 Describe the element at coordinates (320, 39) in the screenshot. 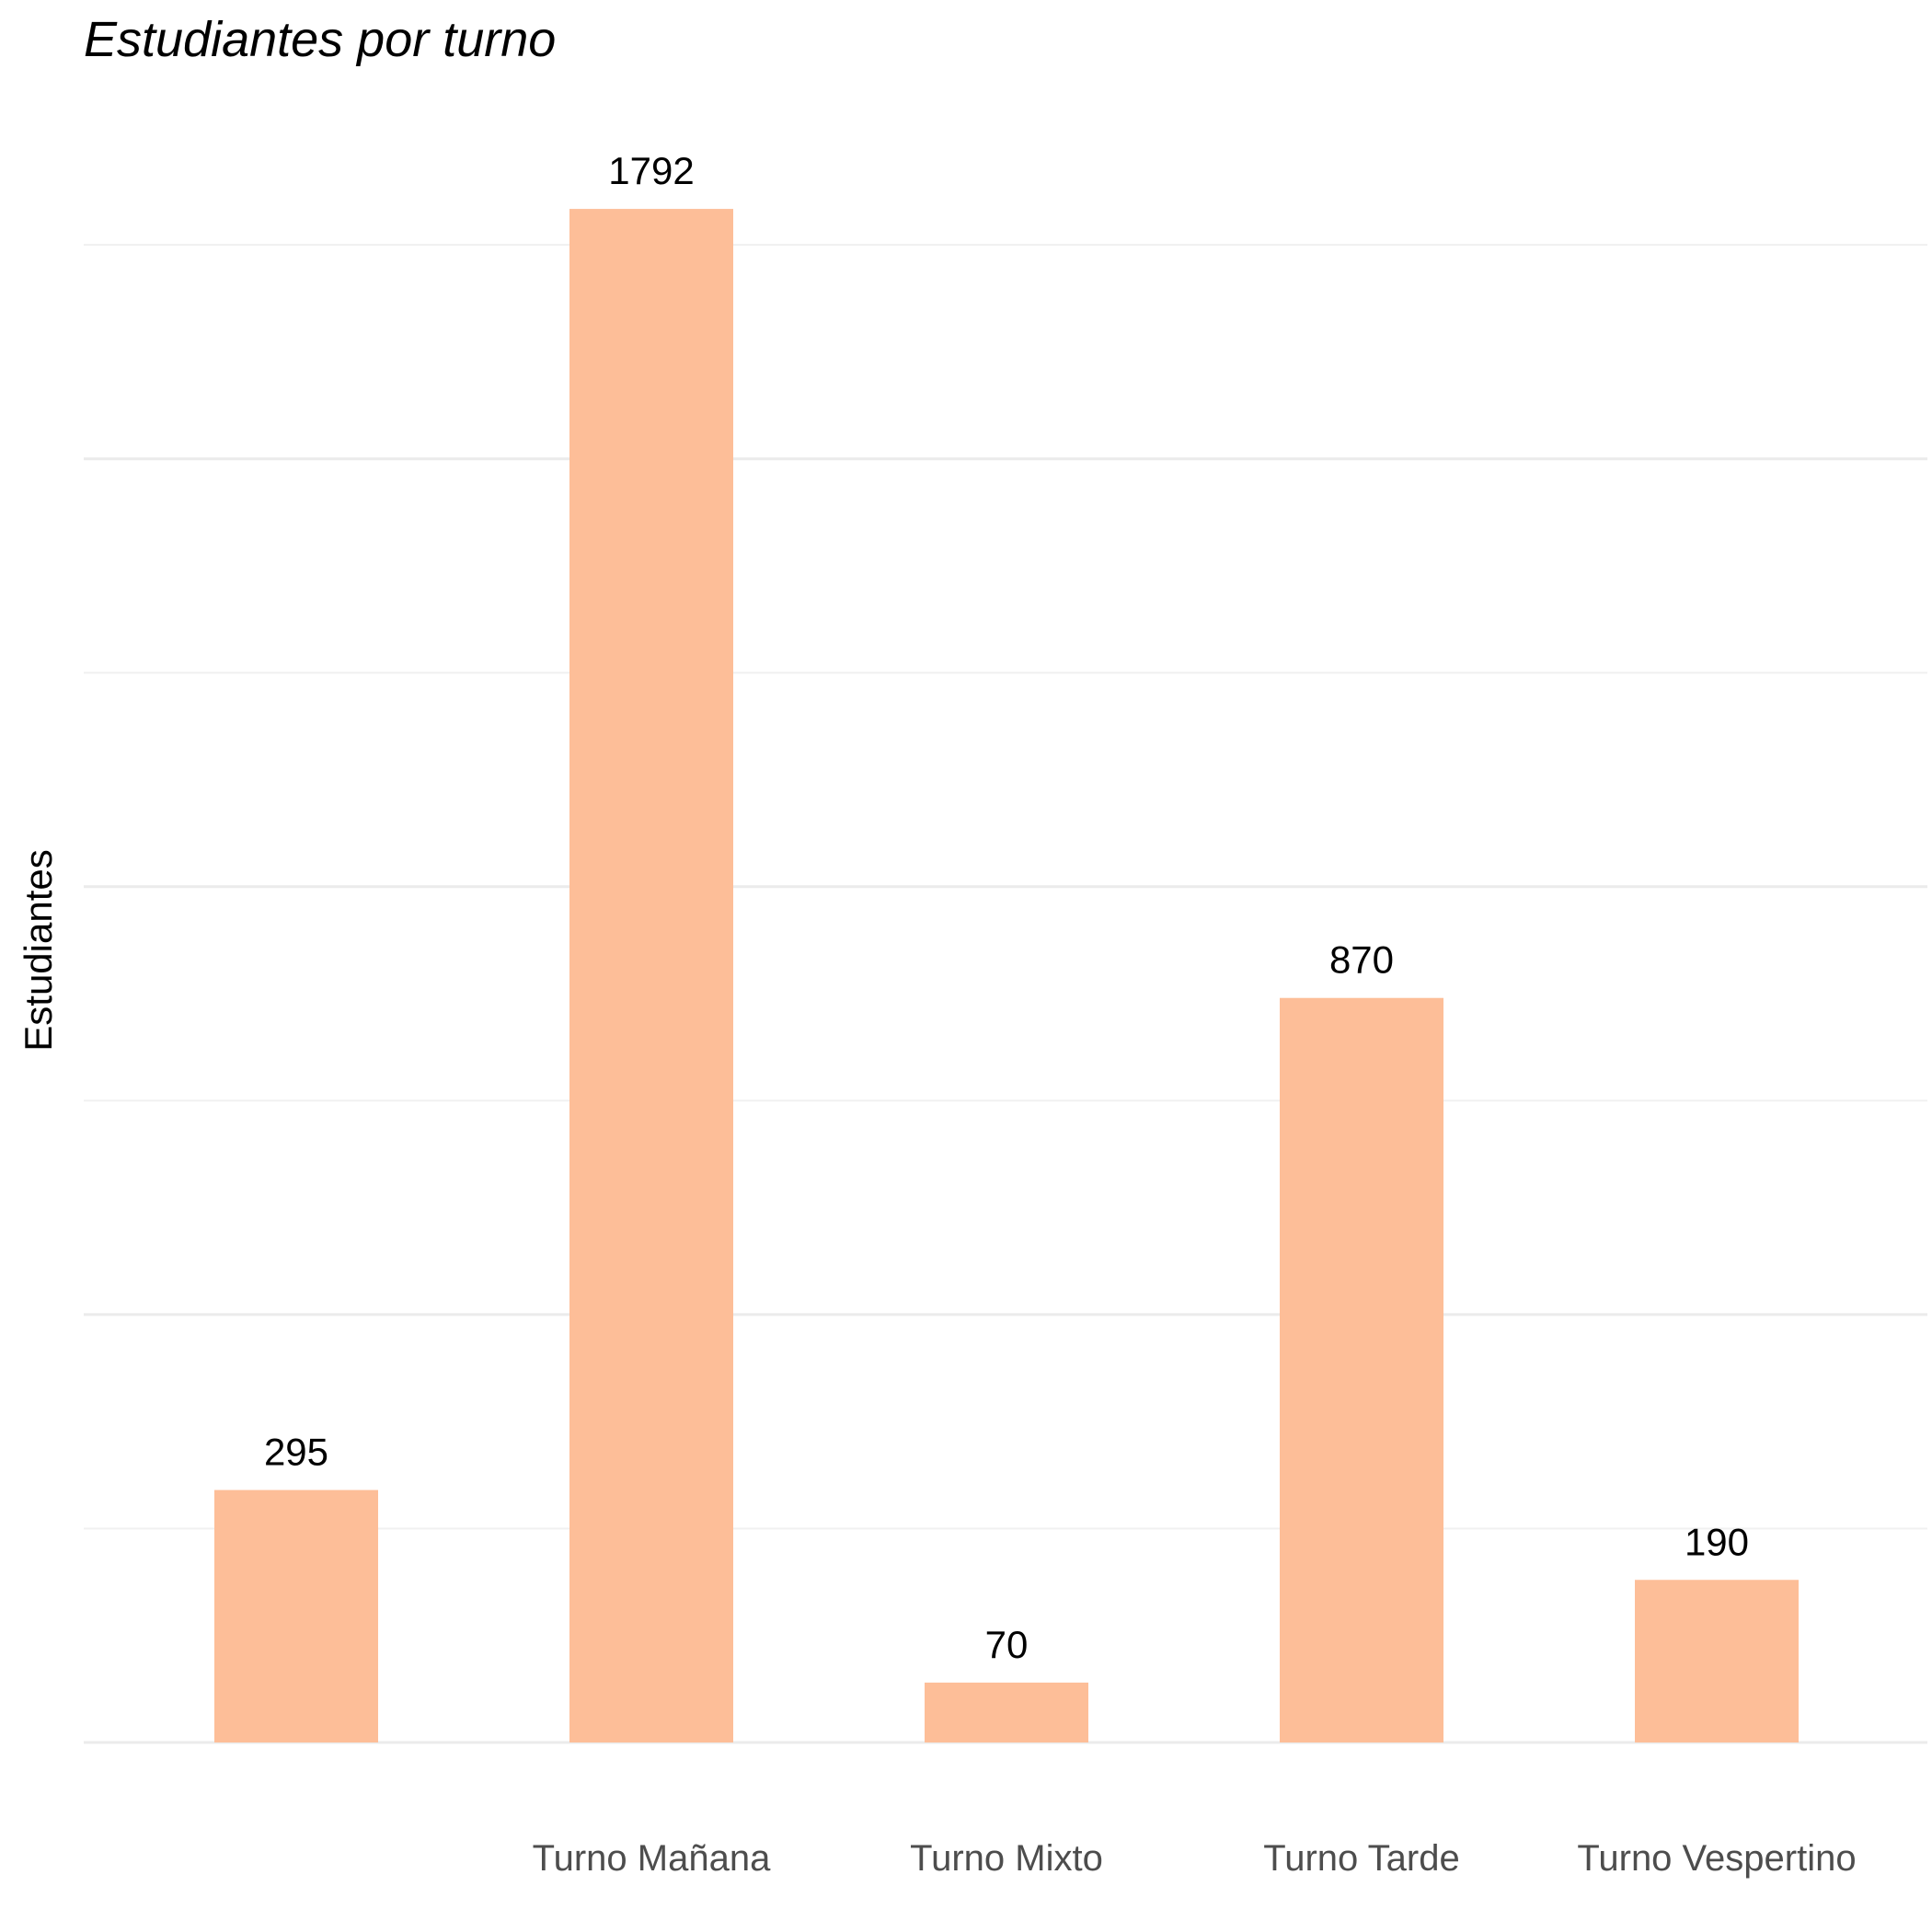

I see `chart-title: Estudiantes por turno` at that location.